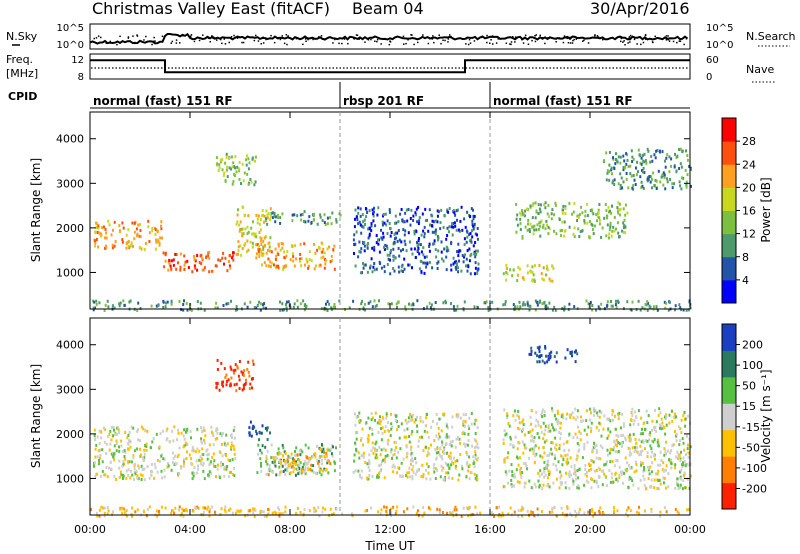 Image resolution: width=800 pixels, height=554 pixels. What do you see at coordinates (389, 44) in the screenshot?
I see `nsearch-dot` at bounding box center [389, 44].